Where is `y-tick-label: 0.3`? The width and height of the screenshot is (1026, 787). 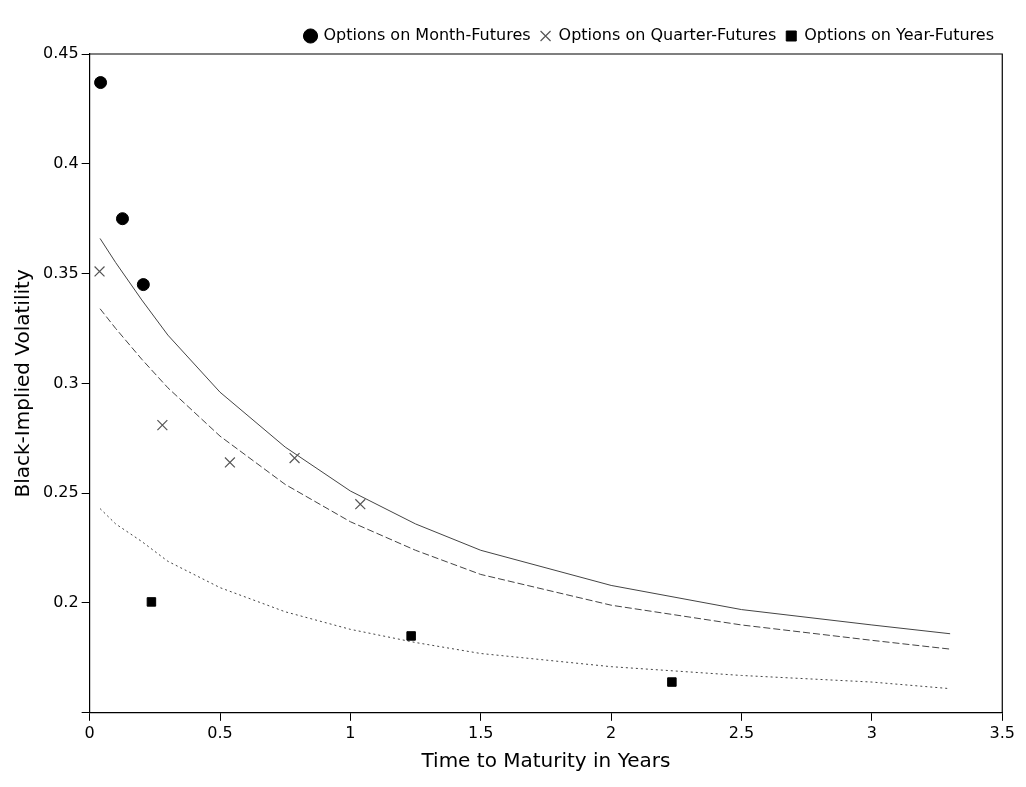
y-tick-label: 0.3 is located at coordinates (66, 382).